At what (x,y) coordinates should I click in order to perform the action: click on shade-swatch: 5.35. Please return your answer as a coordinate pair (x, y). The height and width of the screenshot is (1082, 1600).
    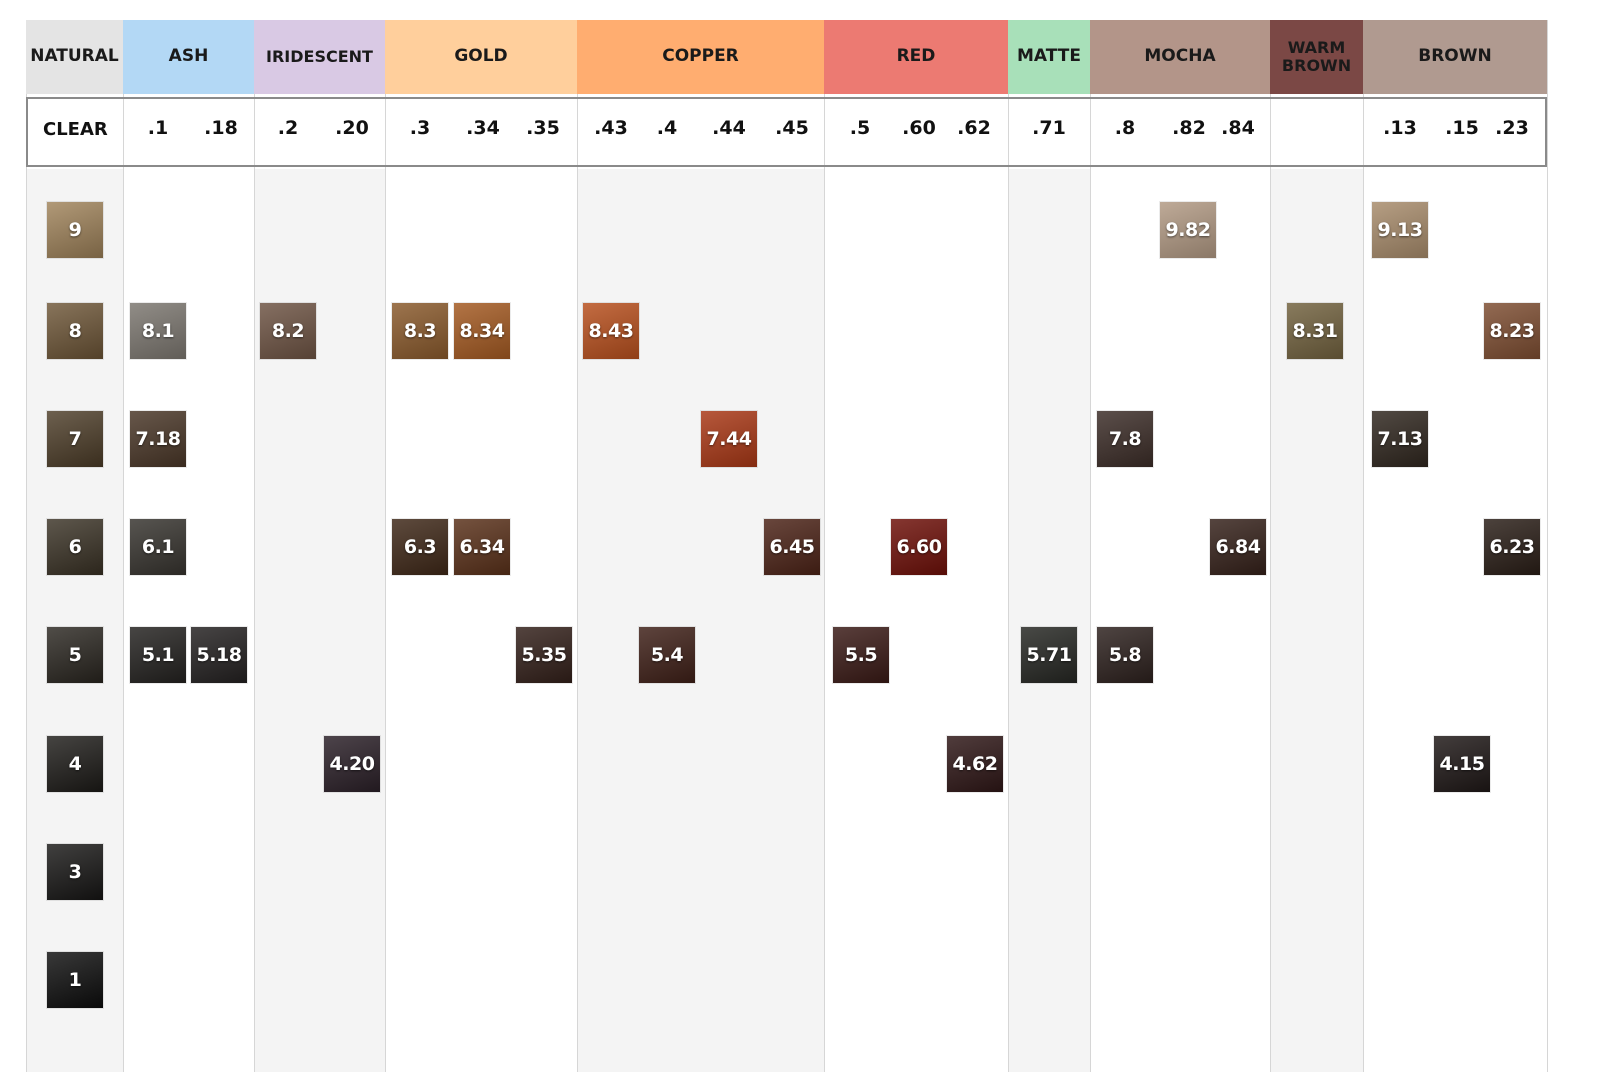
    Looking at the image, I should click on (544, 655).